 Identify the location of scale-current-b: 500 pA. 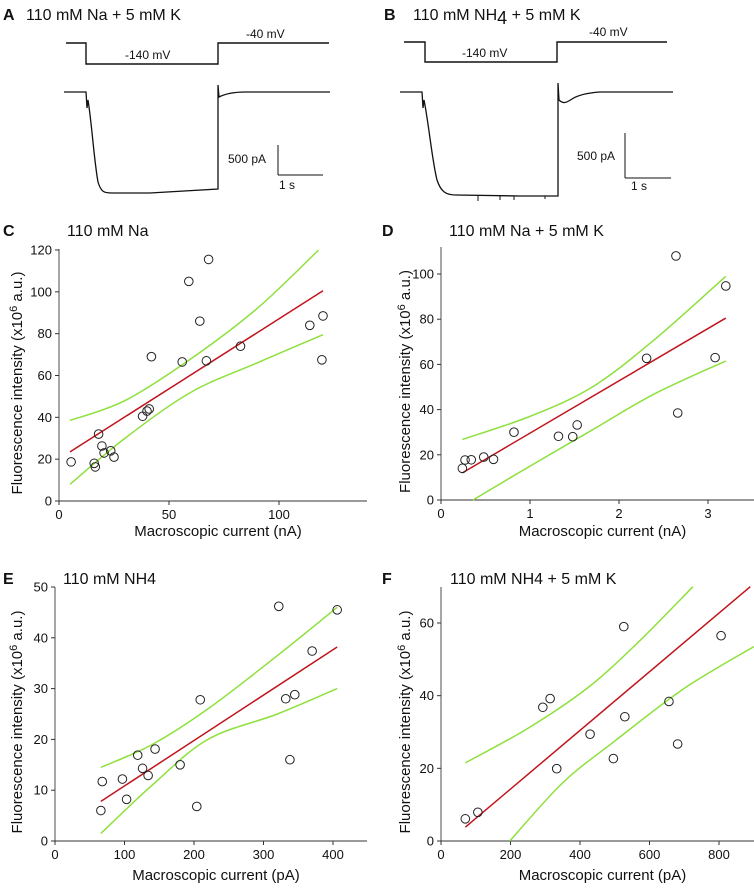
(596, 156).